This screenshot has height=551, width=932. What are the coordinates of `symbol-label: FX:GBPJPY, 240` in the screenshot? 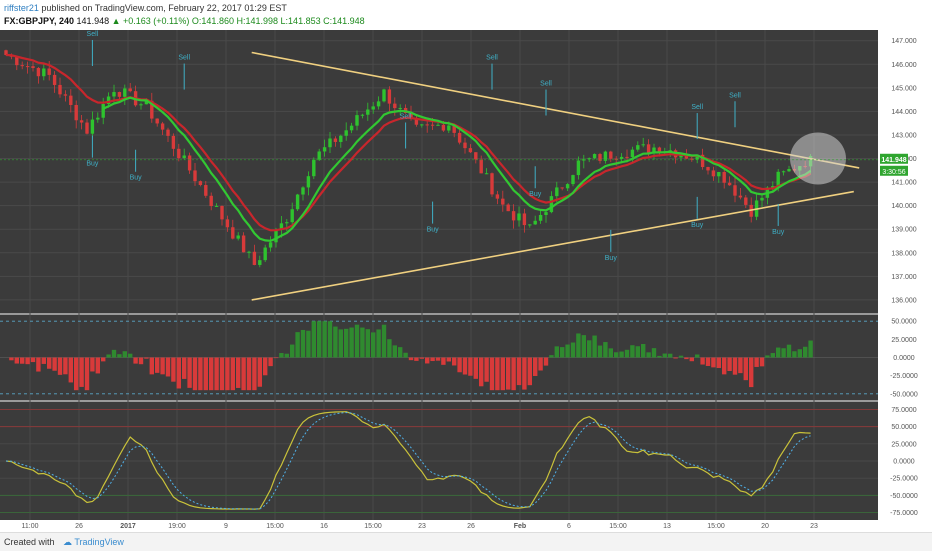 It's located at (39, 21).